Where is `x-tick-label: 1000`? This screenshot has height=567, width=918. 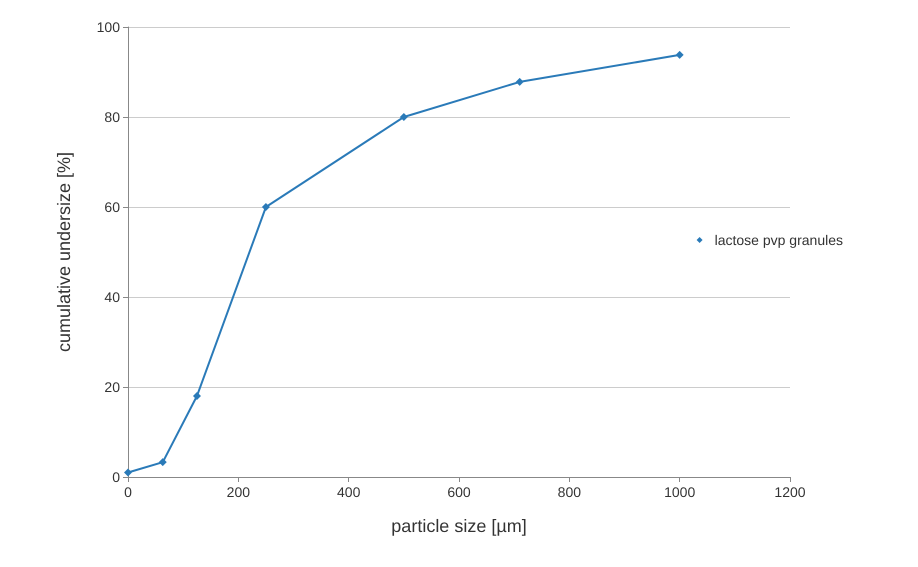
x-tick-label: 1000 is located at coordinates (680, 492).